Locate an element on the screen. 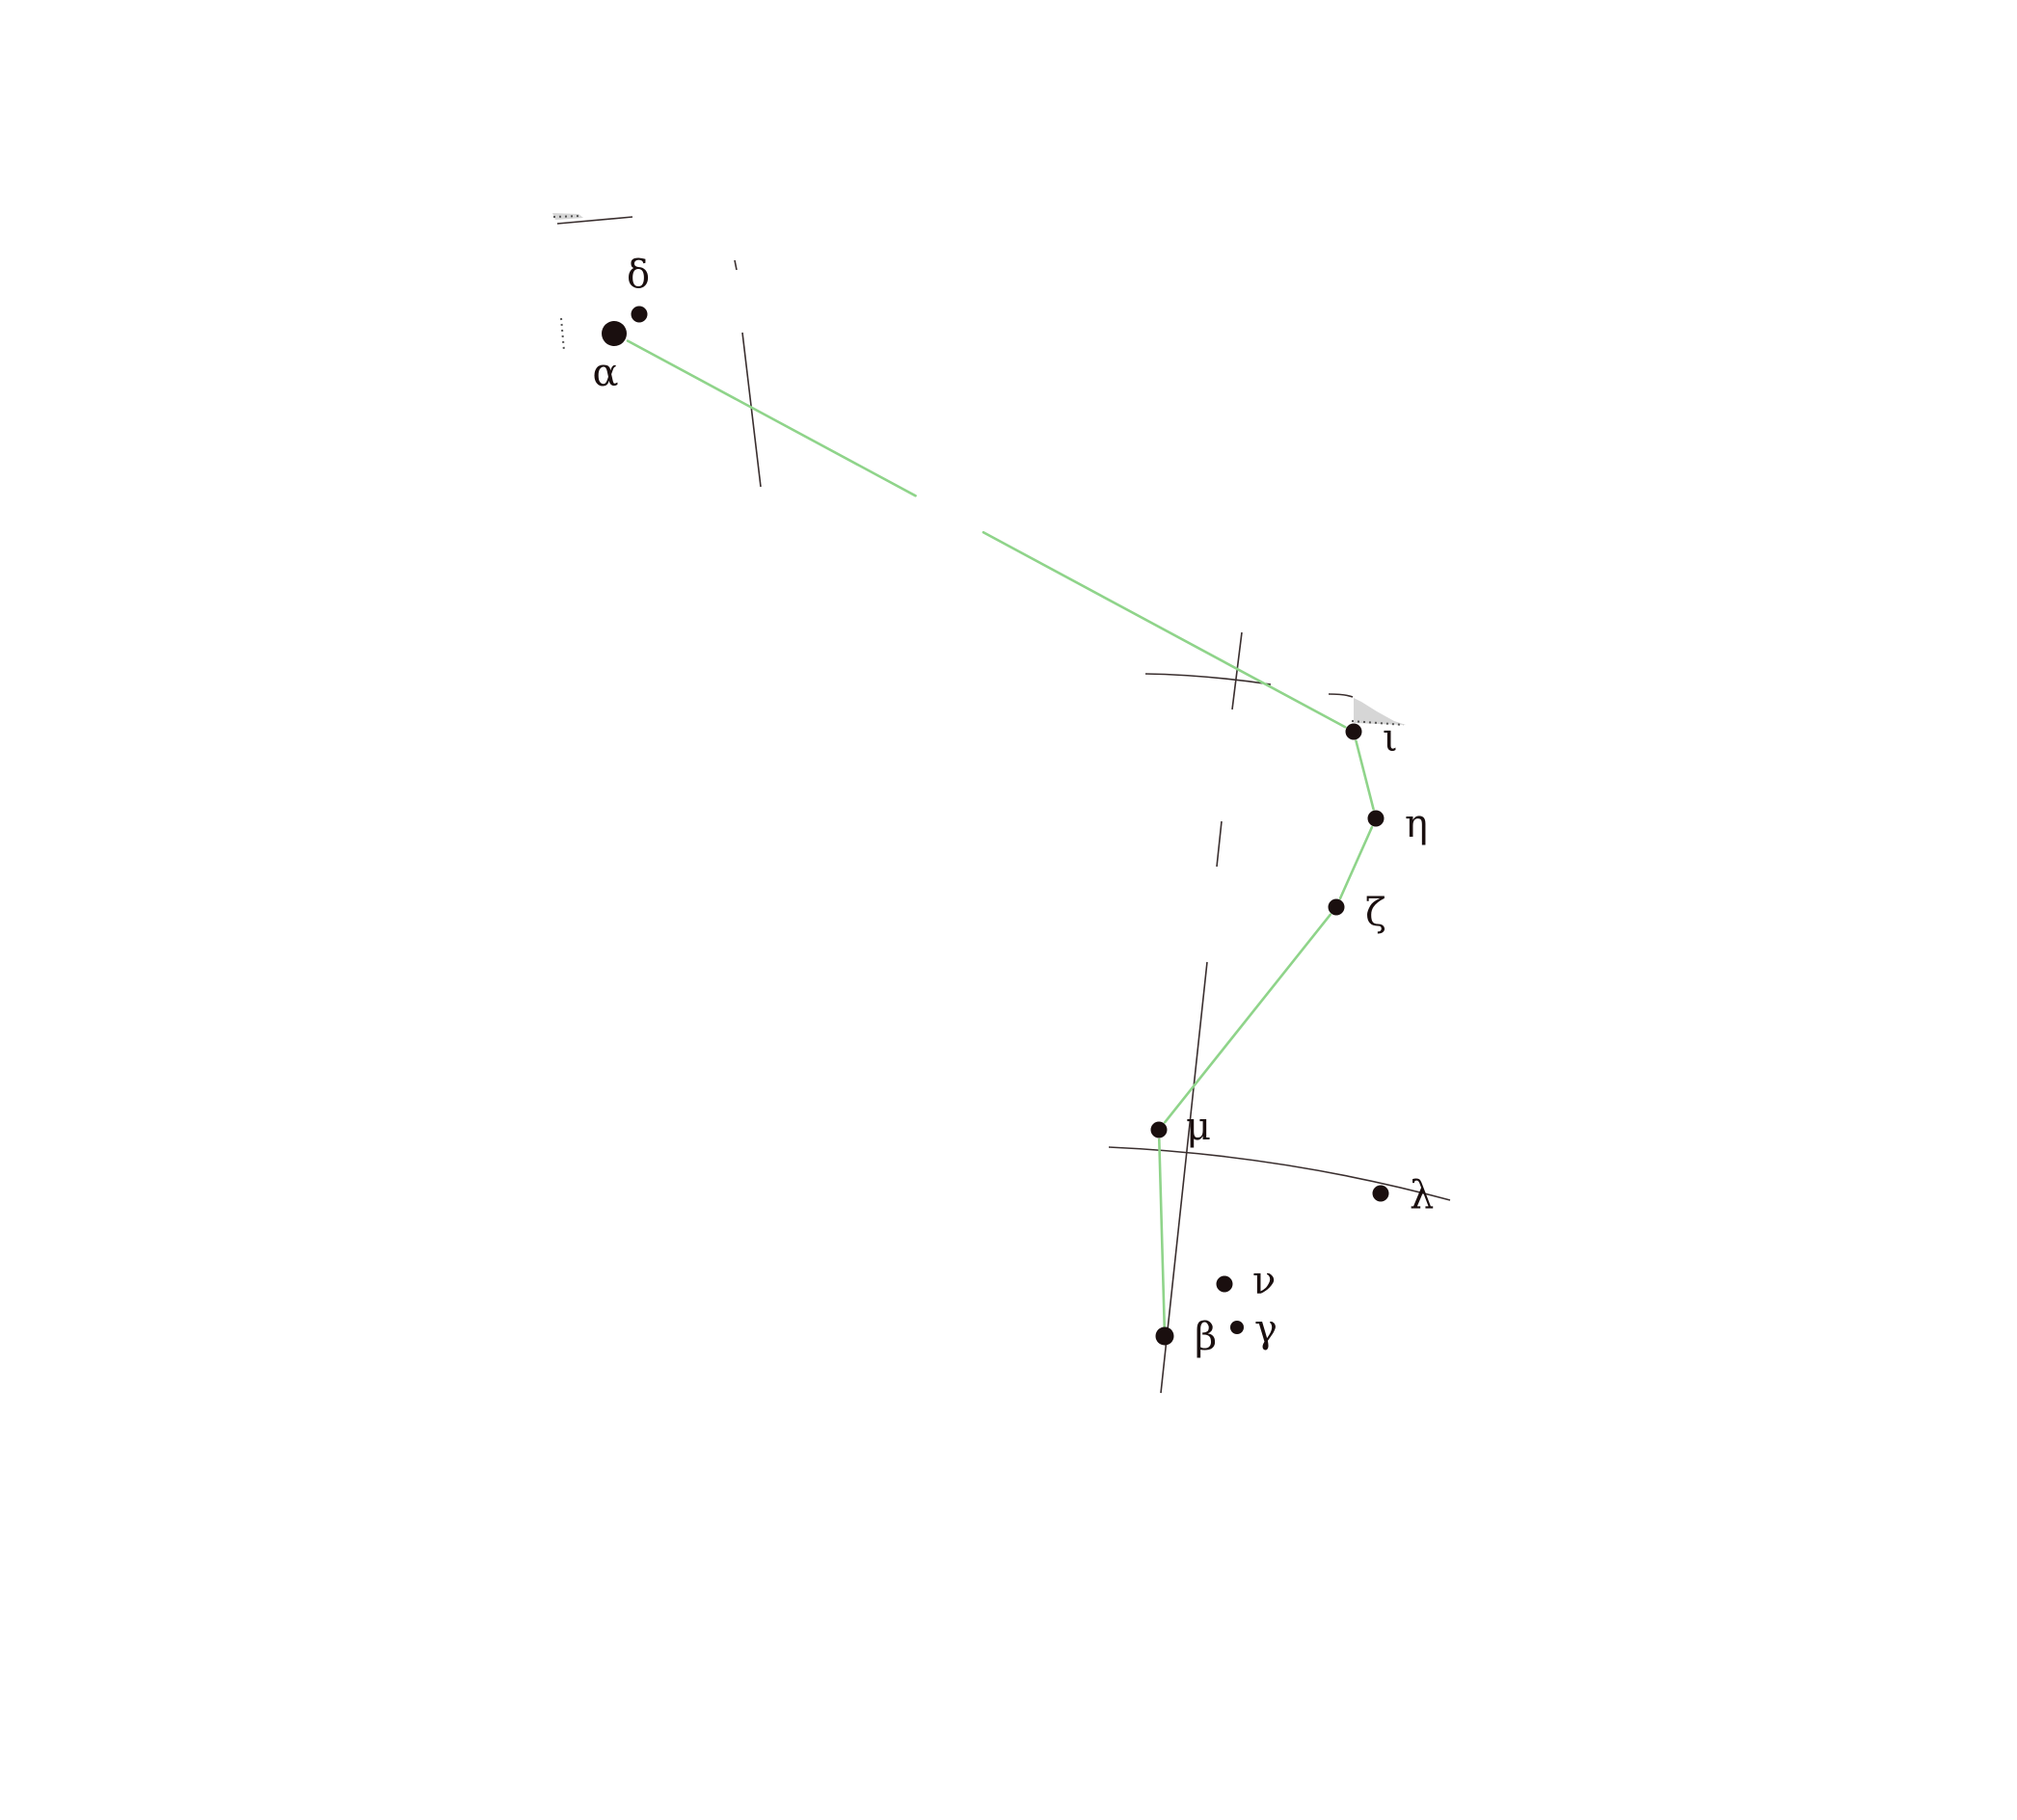 The width and height of the screenshot is (2017, 1820). star-label-iota: ι is located at coordinates (1390, 738).